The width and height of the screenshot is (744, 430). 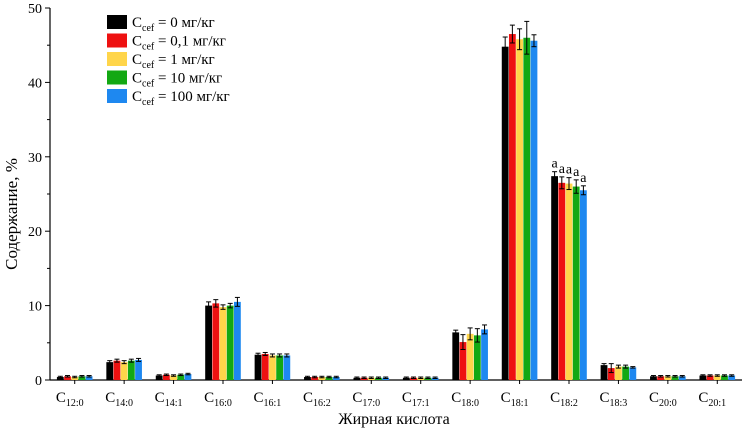 I want to click on x-tick-label: C16:0, so click(x=218, y=399).